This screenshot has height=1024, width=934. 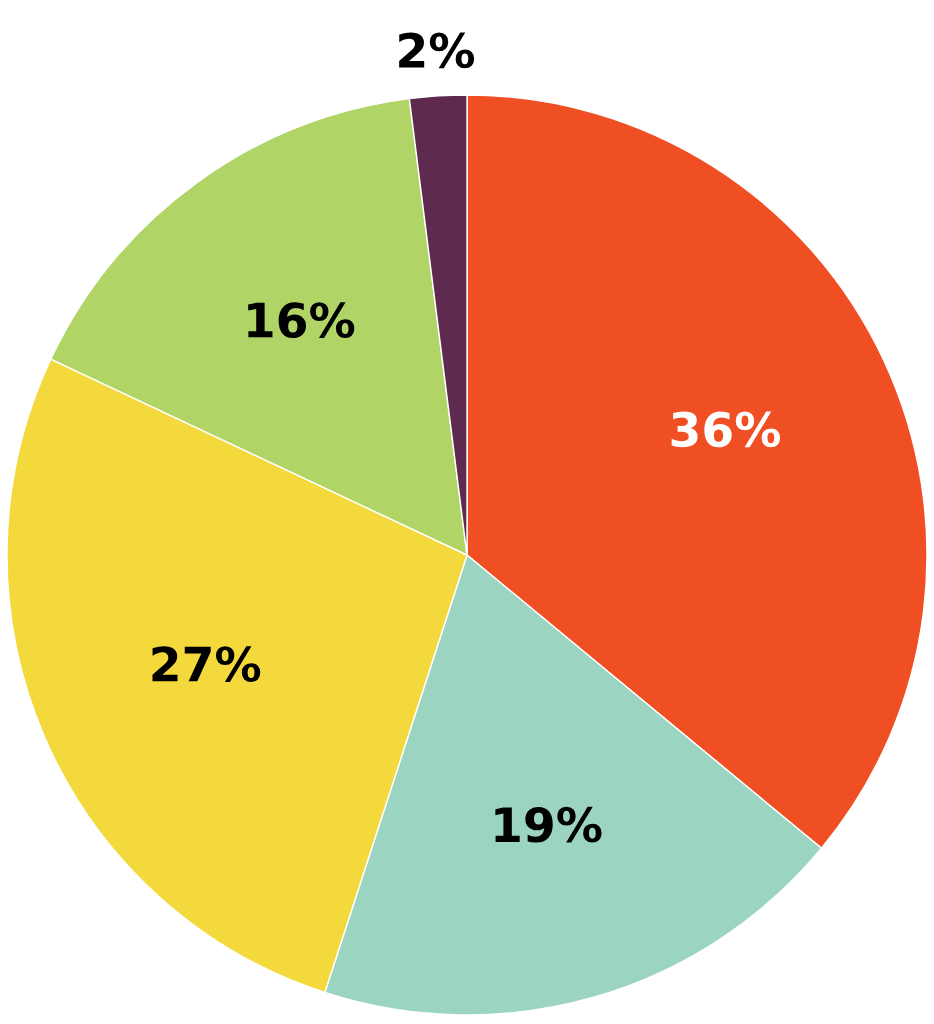 What do you see at coordinates (726, 429) in the screenshot?
I see `data-label: 36%` at bounding box center [726, 429].